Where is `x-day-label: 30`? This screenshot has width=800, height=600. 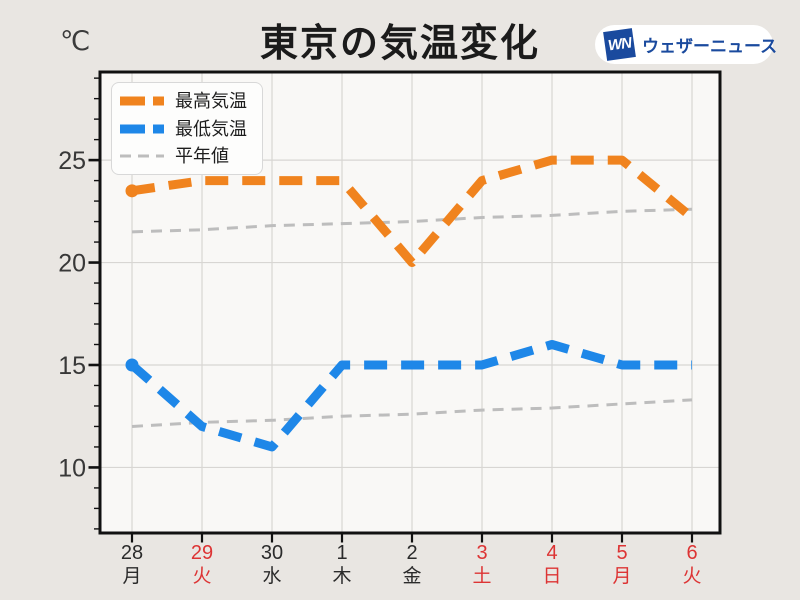 x-day-label: 30 is located at coordinates (272, 553).